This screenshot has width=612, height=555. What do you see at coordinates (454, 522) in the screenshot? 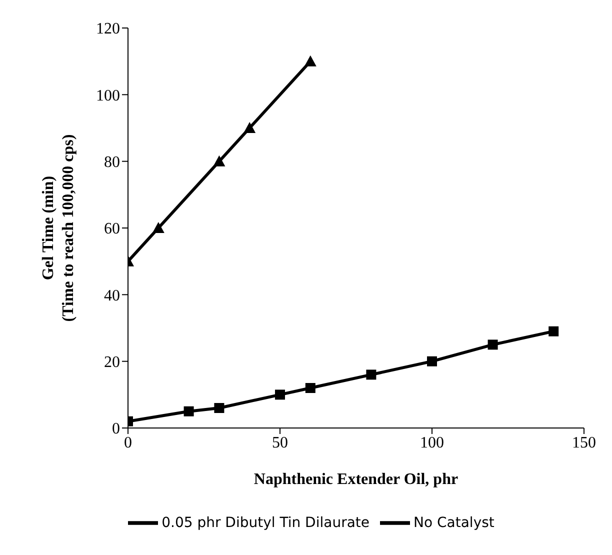
I see `legend-label: No Catalyst` at bounding box center [454, 522].